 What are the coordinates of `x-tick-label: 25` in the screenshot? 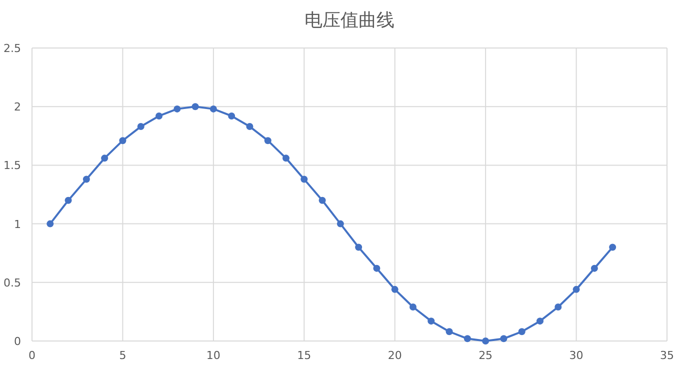 It's located at (485, 355).